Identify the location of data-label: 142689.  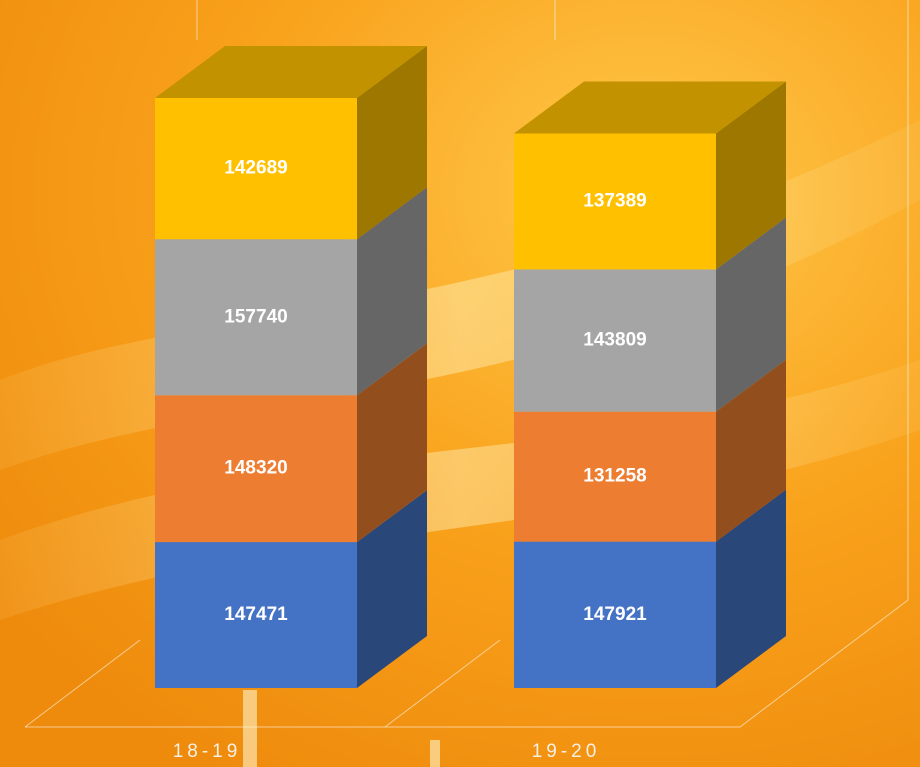
(255, 168).